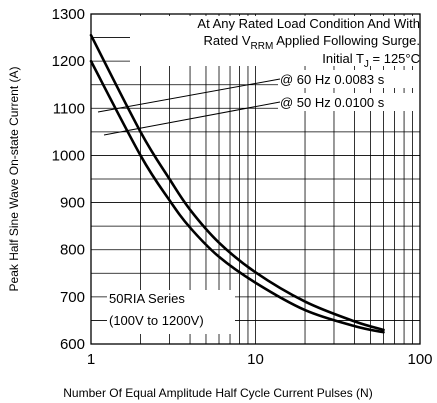 The width and height of the screenshot is (437, 403). What do you see at coordinates (262, 46) in the screenshot?
I see `condition-line-2-sub: RRM` at bounding box center [262, 46].